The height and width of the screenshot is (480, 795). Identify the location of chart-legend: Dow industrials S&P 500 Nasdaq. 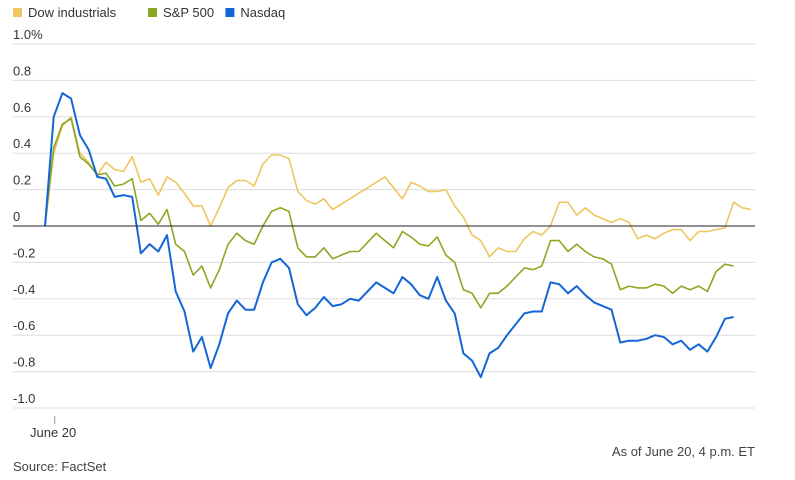
(149, 12).